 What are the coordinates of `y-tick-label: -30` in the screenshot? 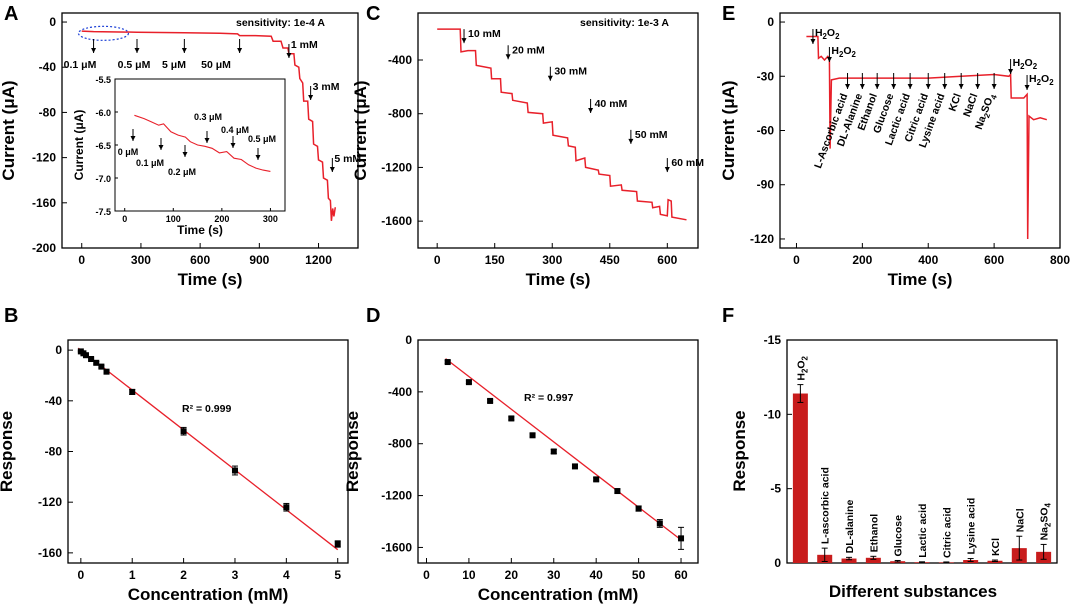 It's located at (766, 76).